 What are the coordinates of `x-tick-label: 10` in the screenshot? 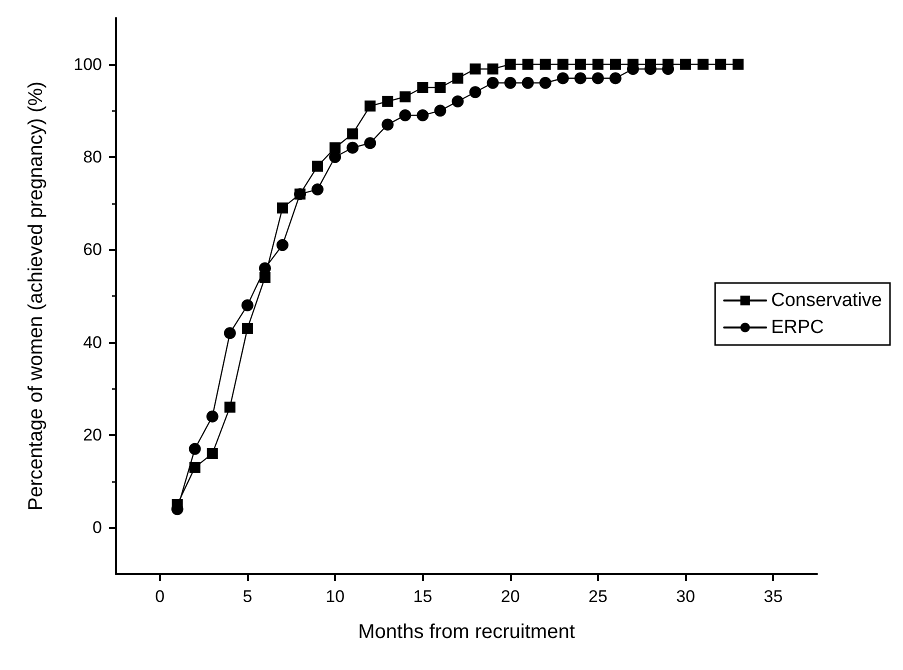 It's located at (335, 596).